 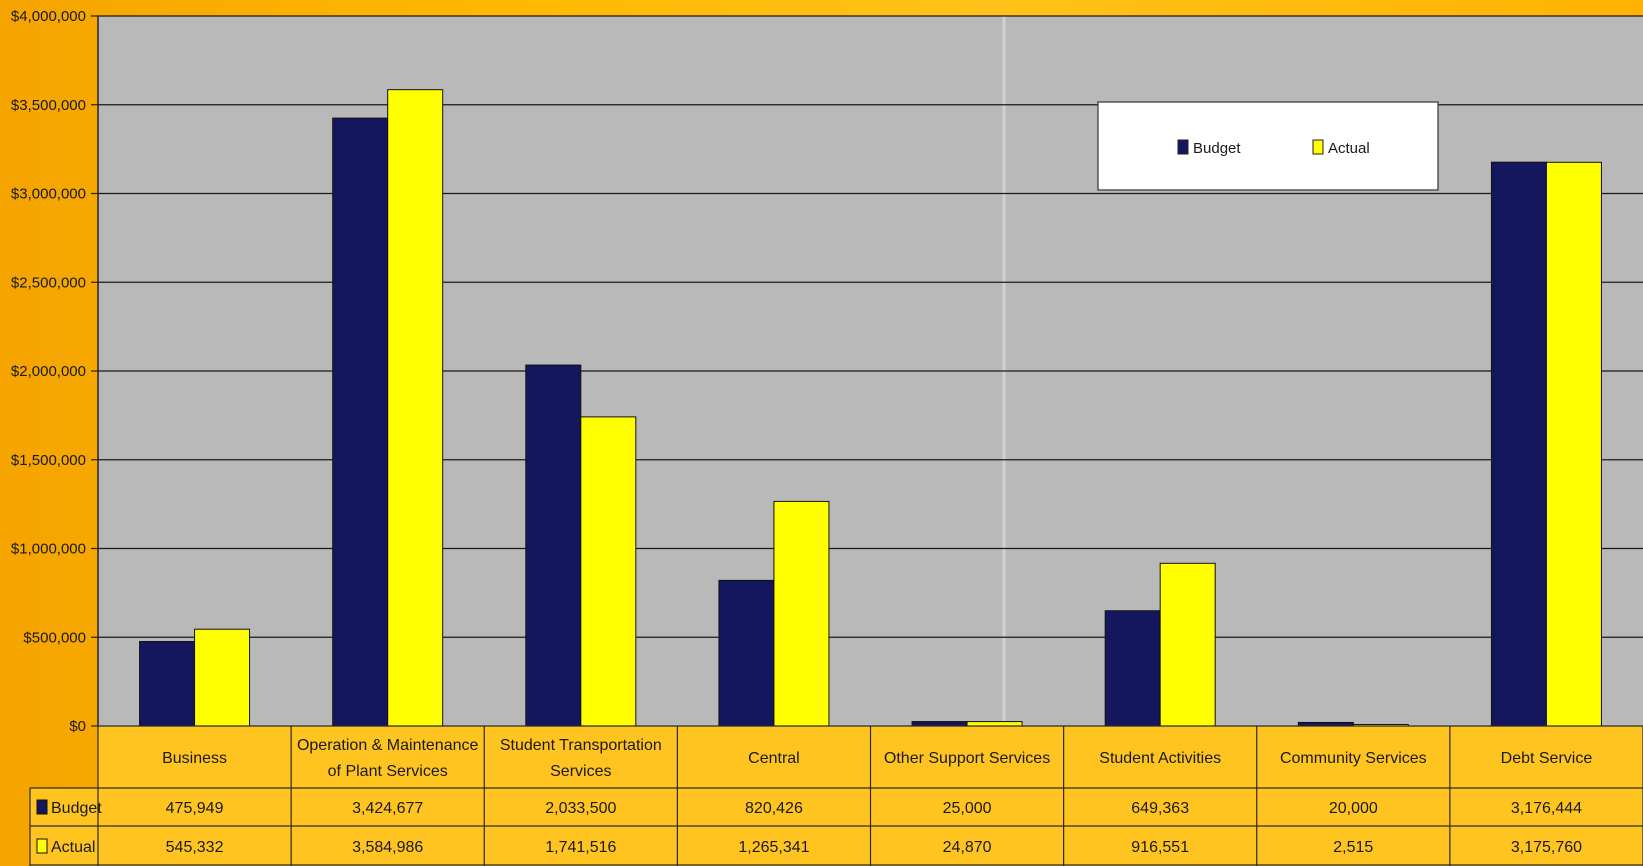 What do you see at coordinates (1353, 758) in the screenshot?
I see `category-label: Community Services` at bounding box center [1353, 758].